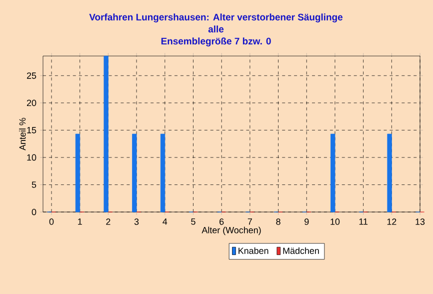 This screenshot has width=433, height=294. What do you see at coordinates (250, 221) in the screenshot?
I see `x-tick-label: 7` at bounding box center [250, 221].